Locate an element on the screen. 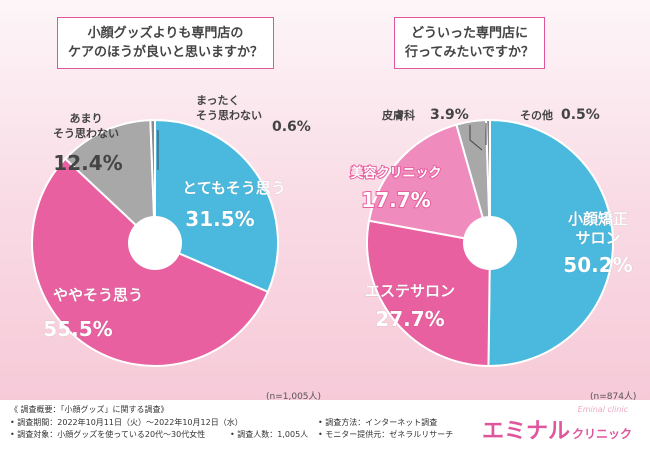  slice-label-0-3-0: まったく is located at coordinates (218, 100).